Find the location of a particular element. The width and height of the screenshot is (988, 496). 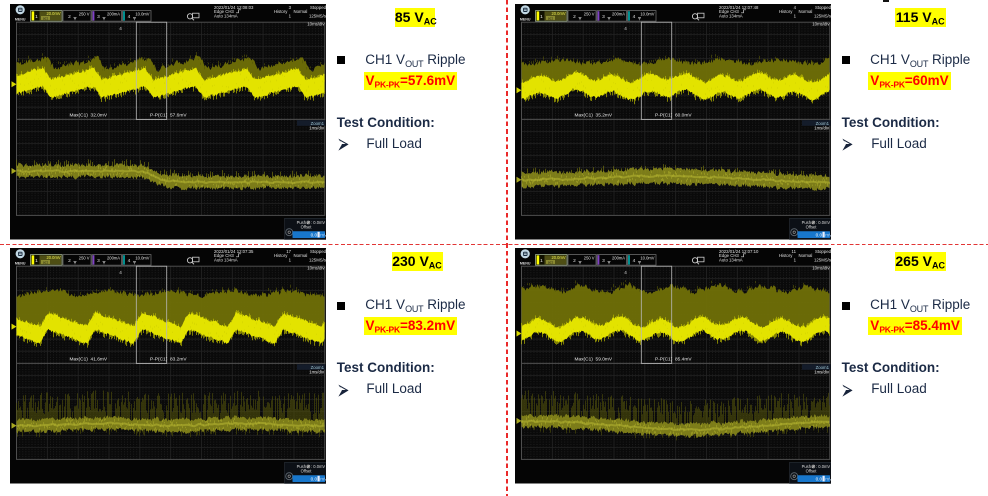

svg-text: 11 is located at coordinates (793, 251).